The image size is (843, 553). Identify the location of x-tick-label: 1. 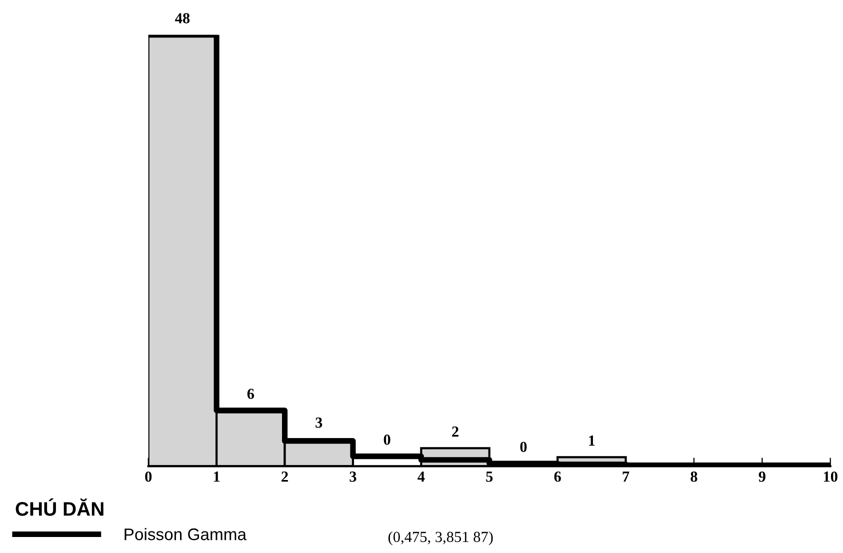
(217, 477).